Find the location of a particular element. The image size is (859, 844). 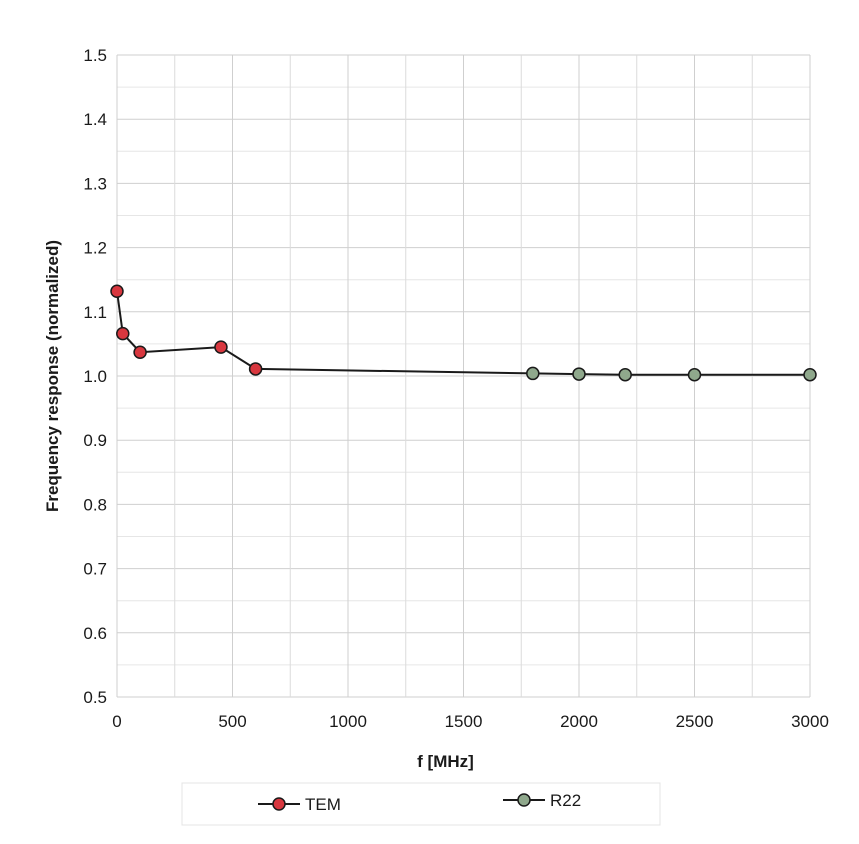

y-tick-label: 0.6 is located at coordinates (95, 633).